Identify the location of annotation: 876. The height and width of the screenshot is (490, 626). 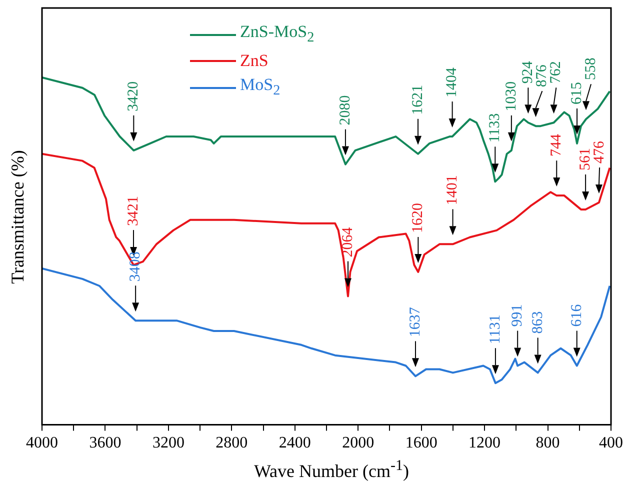
(542, 76).